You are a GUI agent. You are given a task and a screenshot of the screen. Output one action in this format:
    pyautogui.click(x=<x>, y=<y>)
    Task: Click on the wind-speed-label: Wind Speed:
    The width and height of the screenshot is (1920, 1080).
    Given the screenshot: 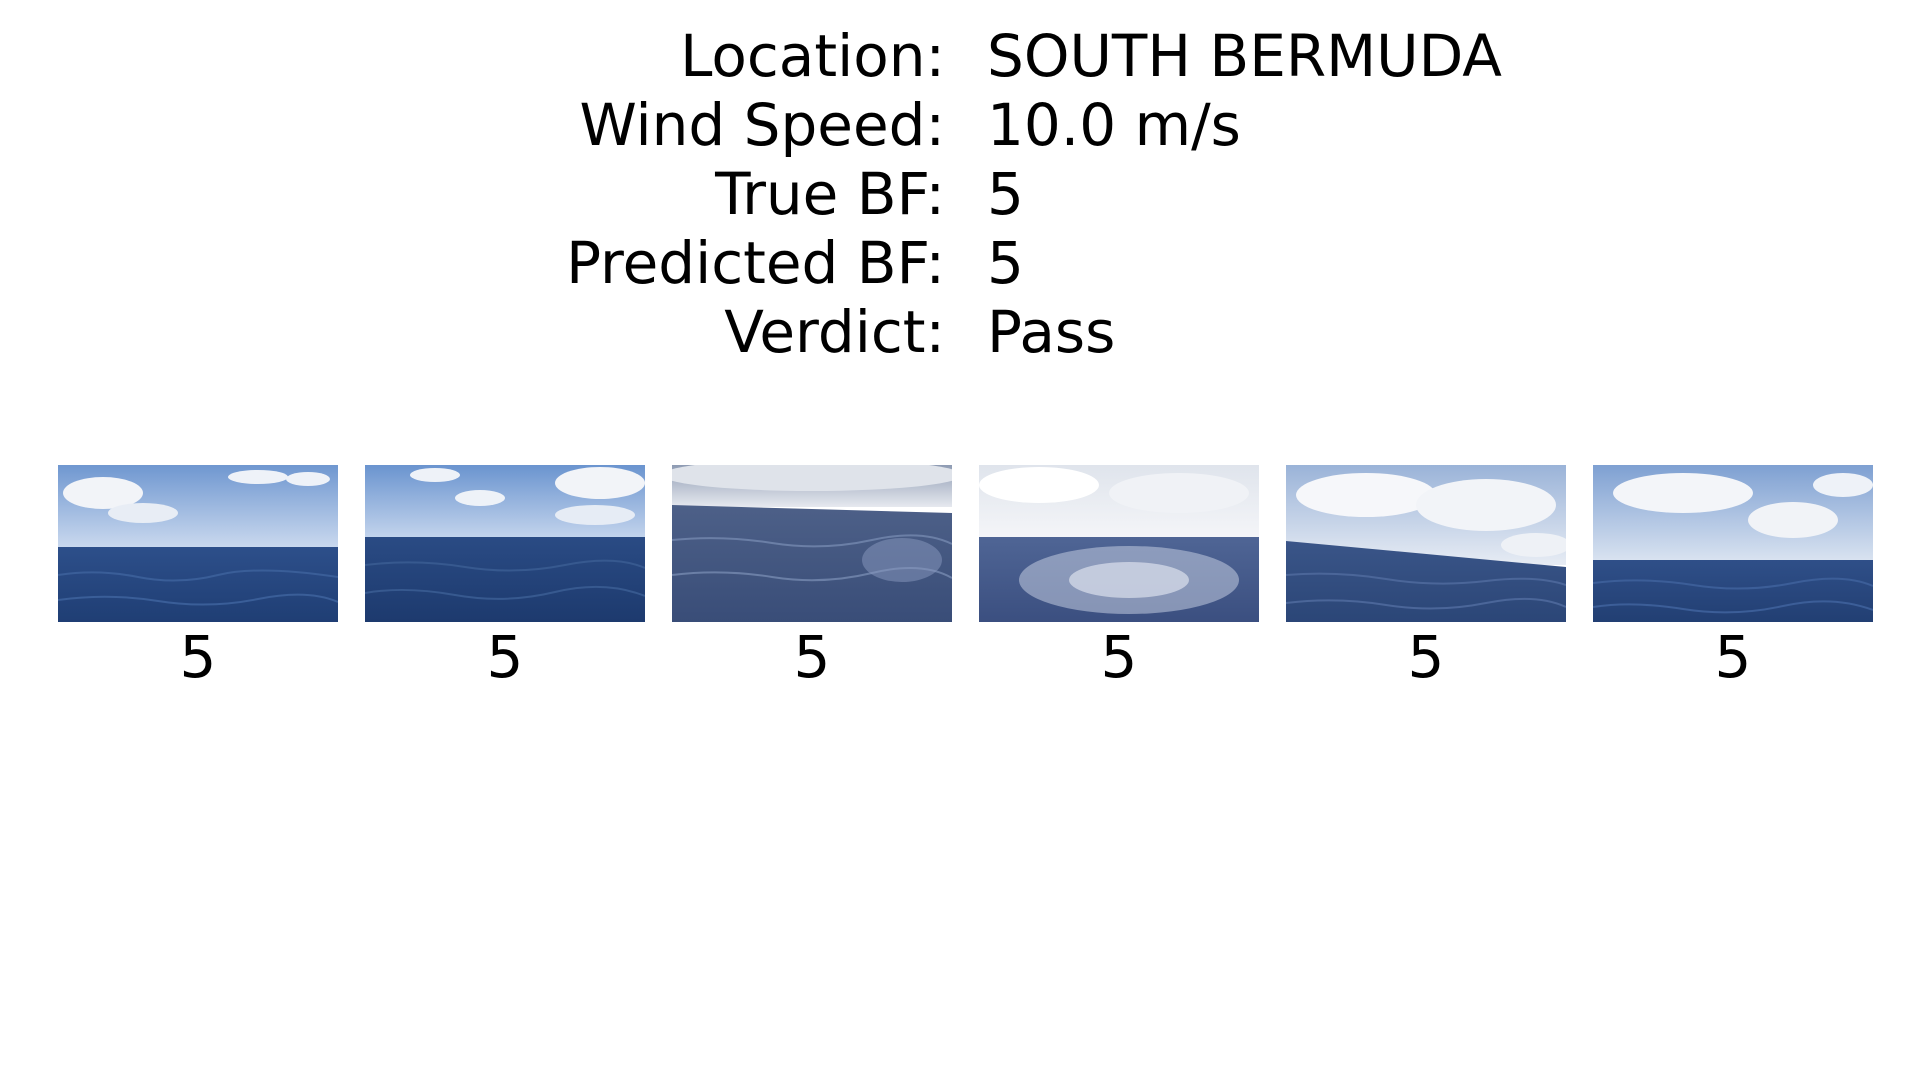 What is the action you would take?
    pyautogui.click(x=762, y=125)
    